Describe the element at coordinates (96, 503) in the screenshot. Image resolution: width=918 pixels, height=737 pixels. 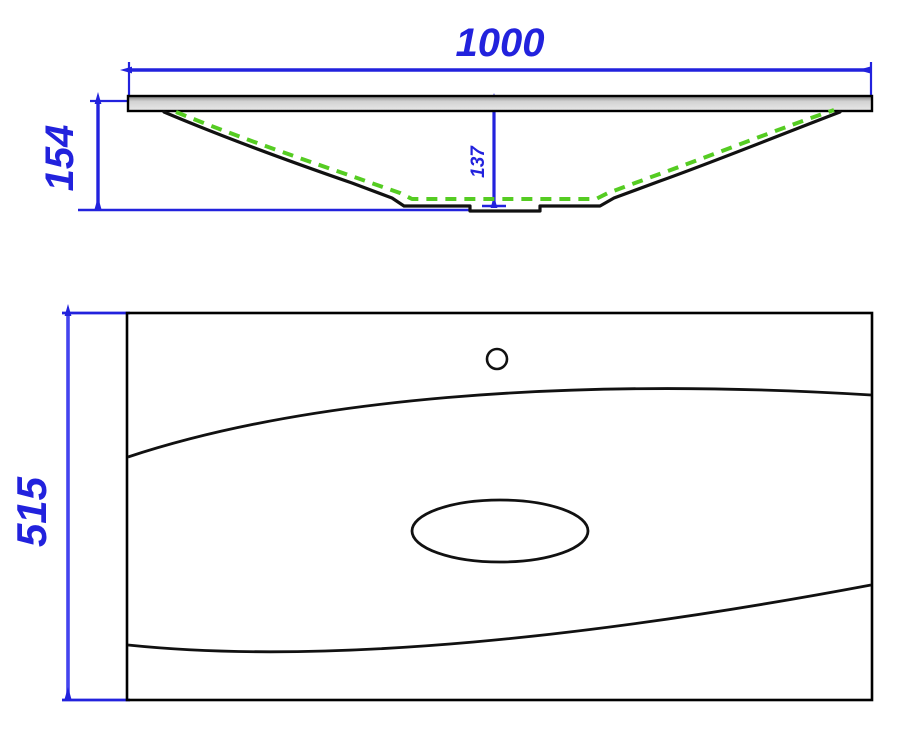
I see `dimension-overall-depth` at that location.